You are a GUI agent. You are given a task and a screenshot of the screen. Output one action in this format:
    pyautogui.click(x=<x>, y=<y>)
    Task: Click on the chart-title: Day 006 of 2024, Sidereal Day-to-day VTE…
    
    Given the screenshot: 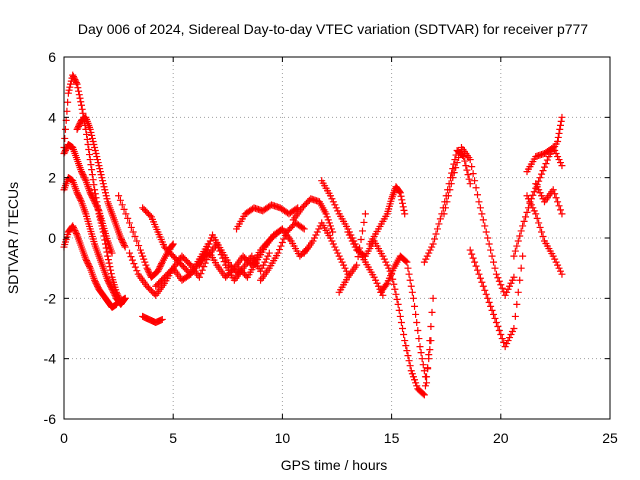 What is the action you would take?
    pyautogui.click(x=333, y=29)
    